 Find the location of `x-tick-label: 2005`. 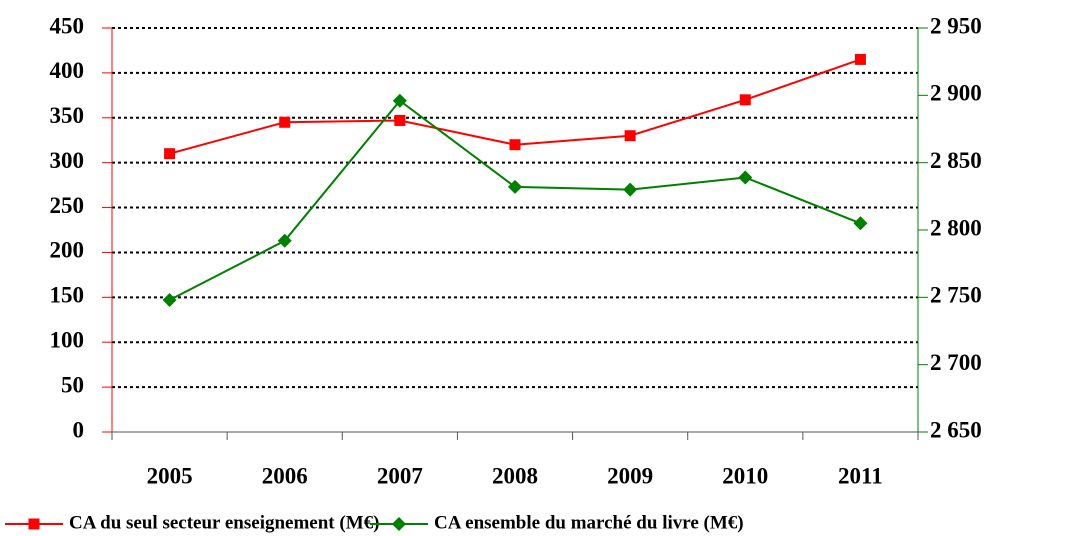

x-tick-label: 2005 is located at coordinates (170, 475).